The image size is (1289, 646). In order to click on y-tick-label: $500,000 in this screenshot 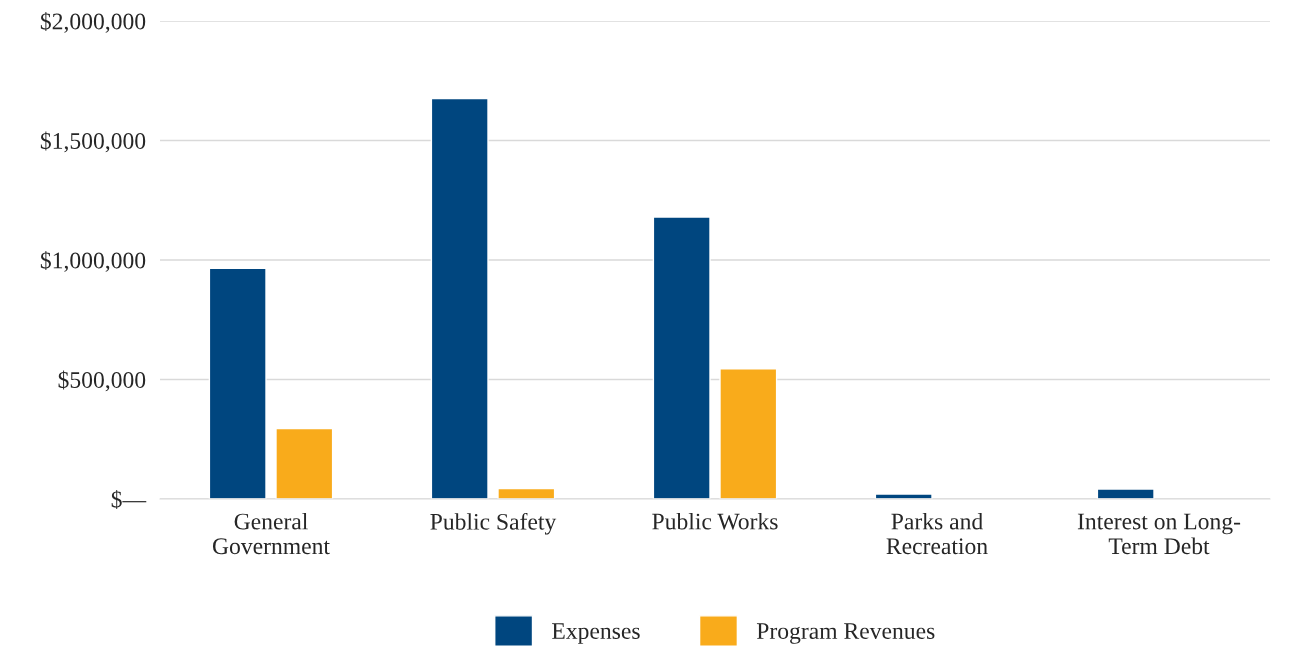, I will do `click(102, 381)`.